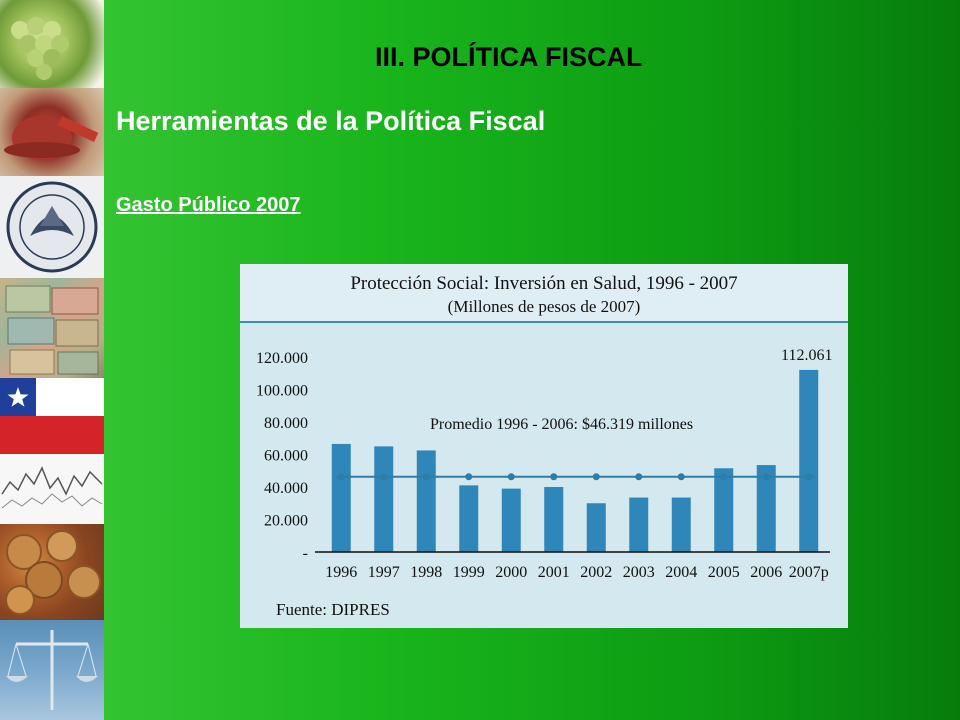 Image resolution: width=960 pixels, height=720 pixels. Describe the element at coordinates (681, 477) in the screenshot. I see `average-marker-2004` at that location.